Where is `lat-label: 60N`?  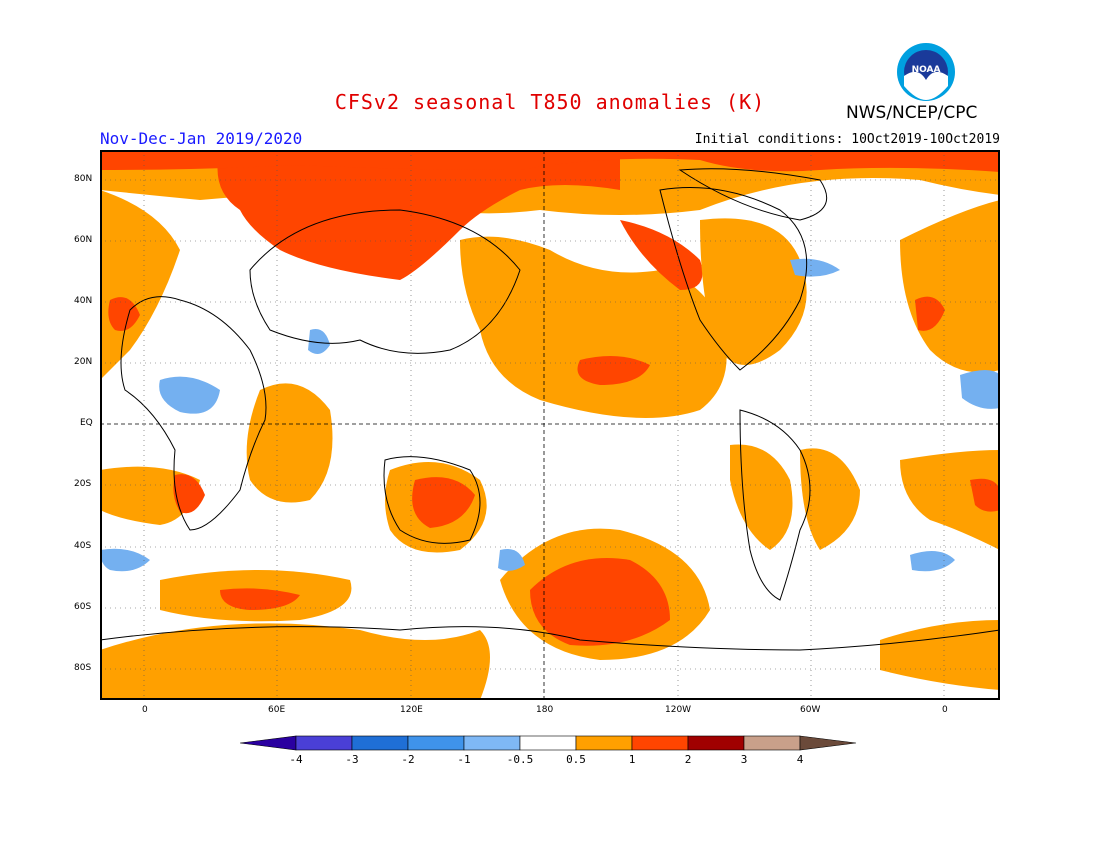
lat-label: 60N is located at coordinates (83, 240).